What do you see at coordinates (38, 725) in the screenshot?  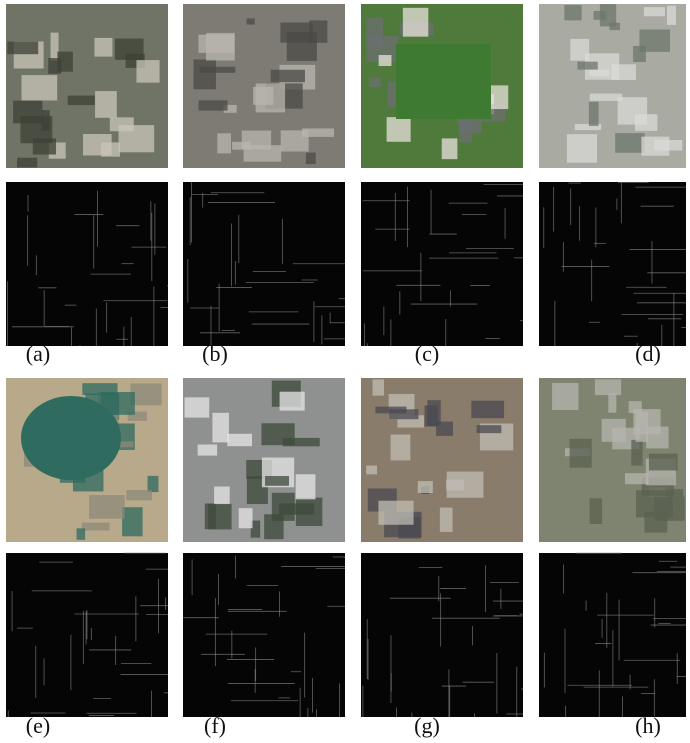 I see `panel-label: (e)` at bounding box center [38, 725].